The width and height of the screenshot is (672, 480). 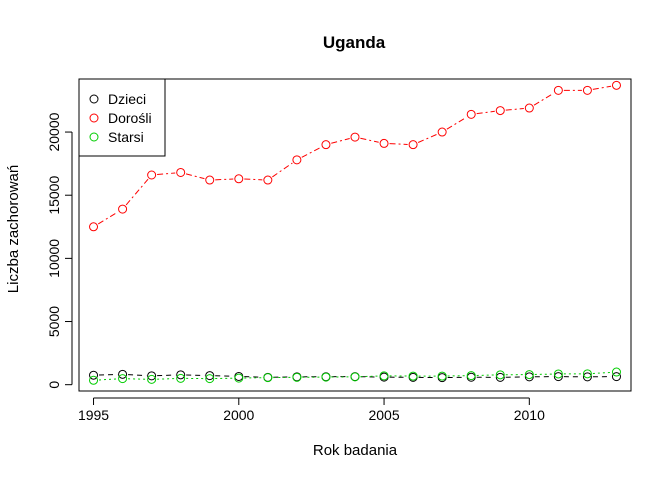 What do you see at coordinates (238, 415) in the screenshot?
I see `x-tick-label: 2000` at bounding box center [238, 415].